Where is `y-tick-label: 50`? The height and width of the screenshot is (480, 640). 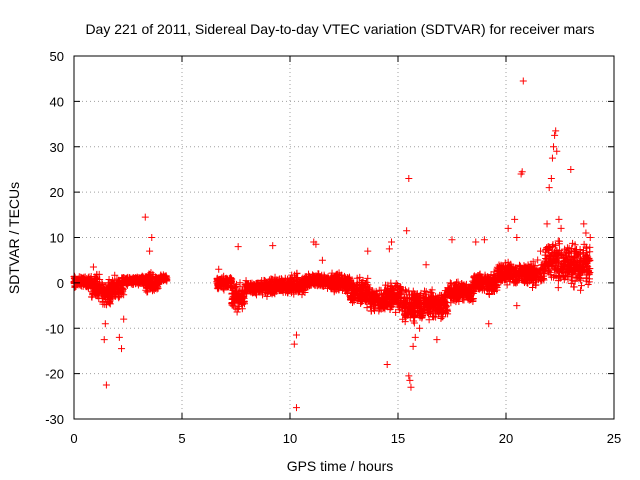
y-tick-label: 50 is located at coordinates (57, 56).